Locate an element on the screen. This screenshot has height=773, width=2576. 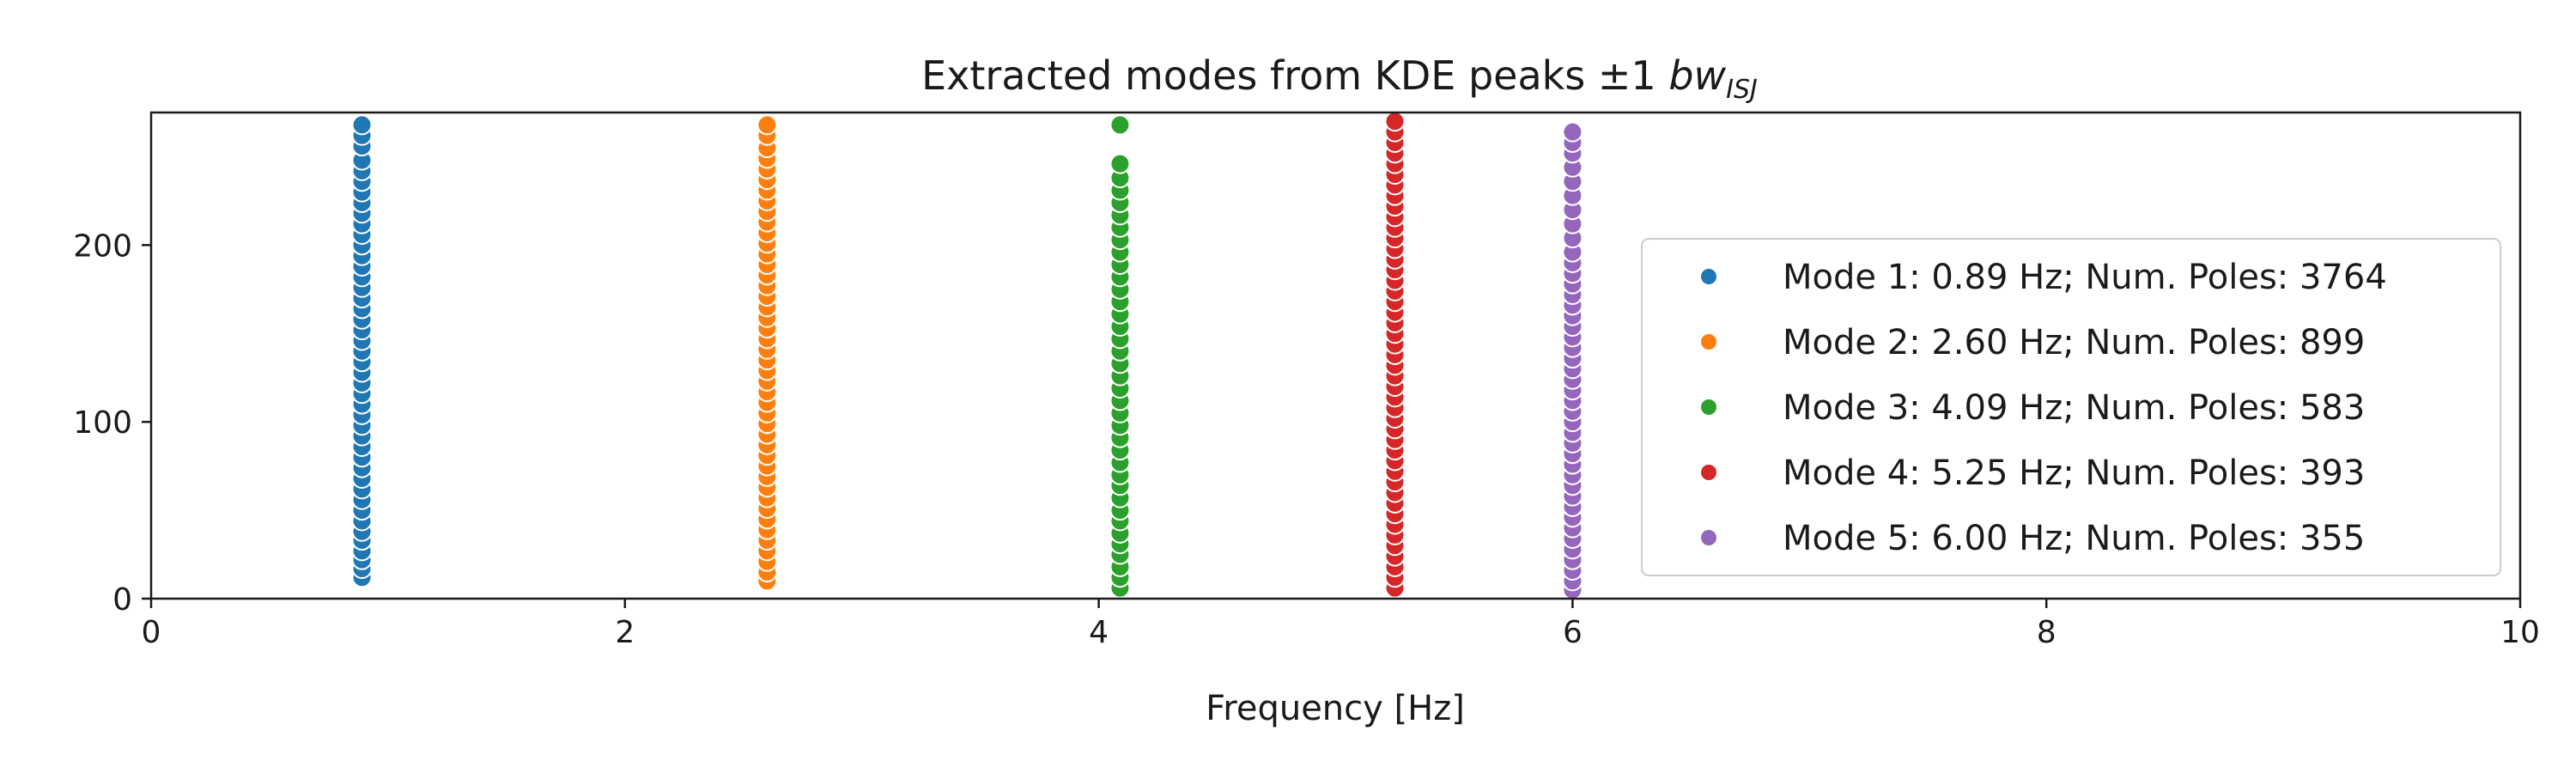
y-tick-label: 0 is located at coordinates (122, 600).